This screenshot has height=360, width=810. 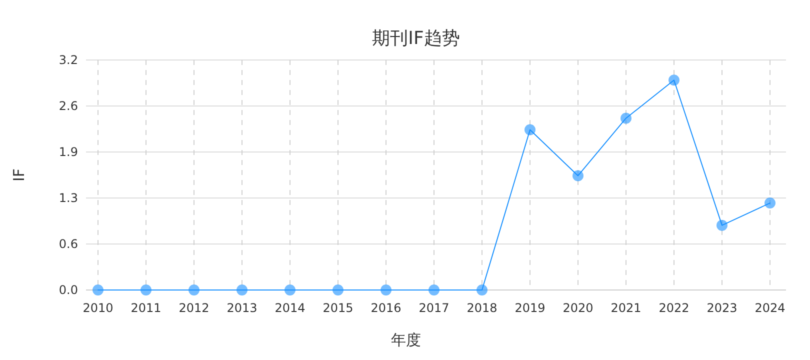 What do you see at coordinates (434, 308) in the screenshot?
I see `x-tick-label: 2017` at bounding box center [434, 308].